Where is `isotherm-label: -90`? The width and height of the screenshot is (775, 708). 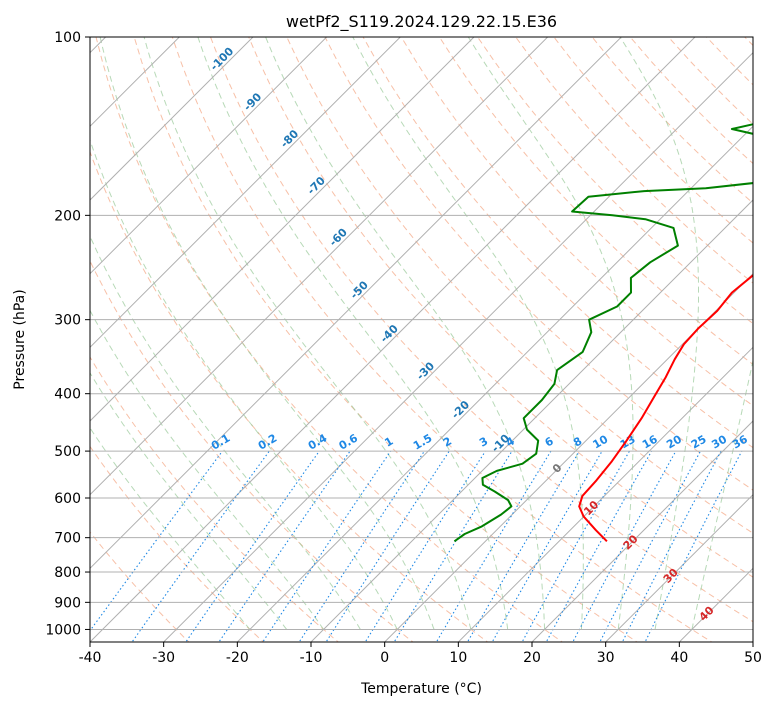
isotherm-label: -90 is located at coordinates (252, 101).